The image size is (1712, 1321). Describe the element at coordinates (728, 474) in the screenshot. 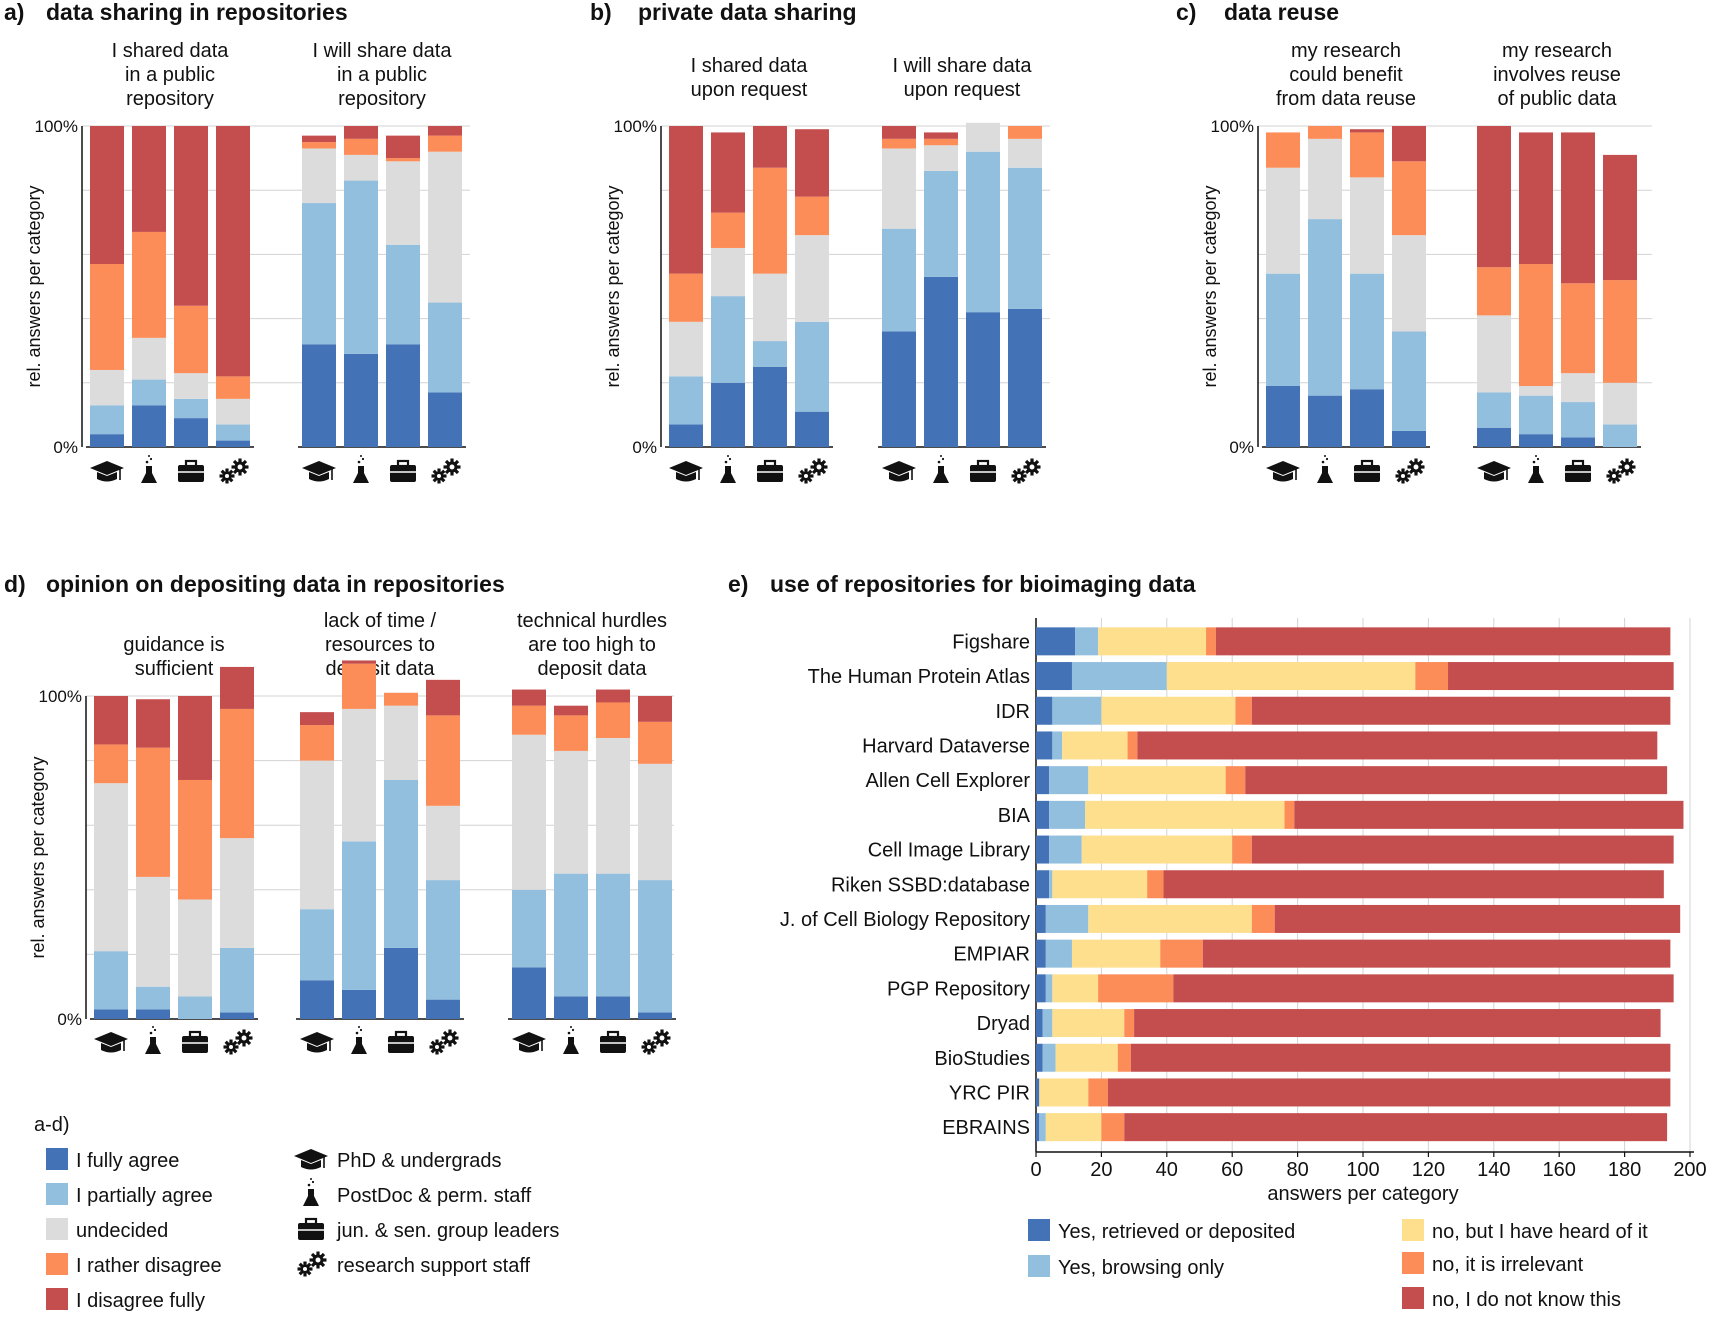

I see `flask-body` at that location.